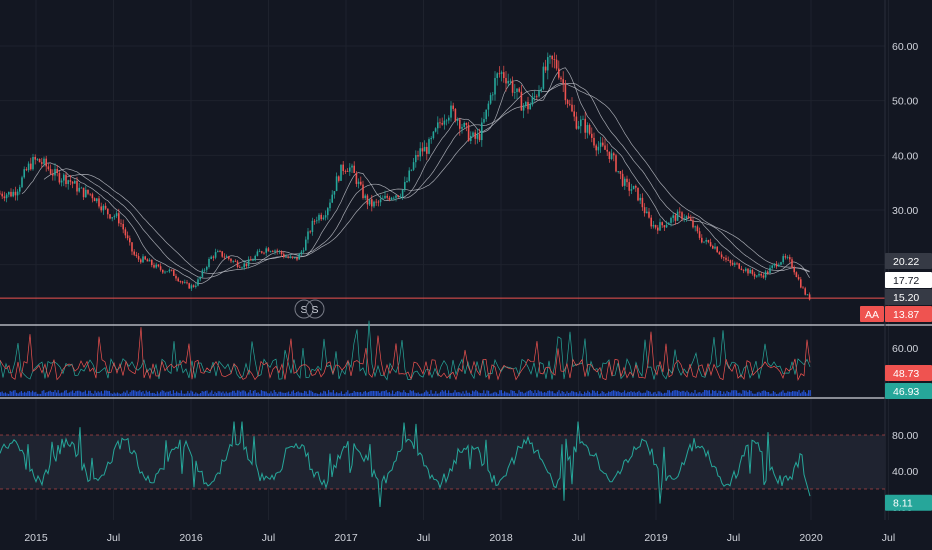 The width and height of the screenshot is (932, 550). I want to click on rsi-line, so click(405, 464).